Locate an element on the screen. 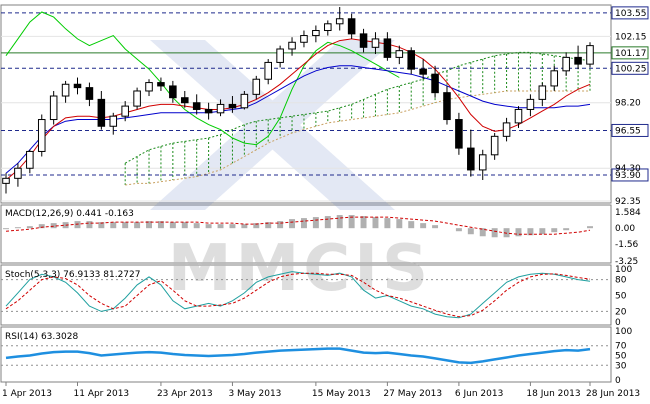 This screenshot has height=404, width=650. date-label: 27 May 2013 is located at coordinates (412, 394).